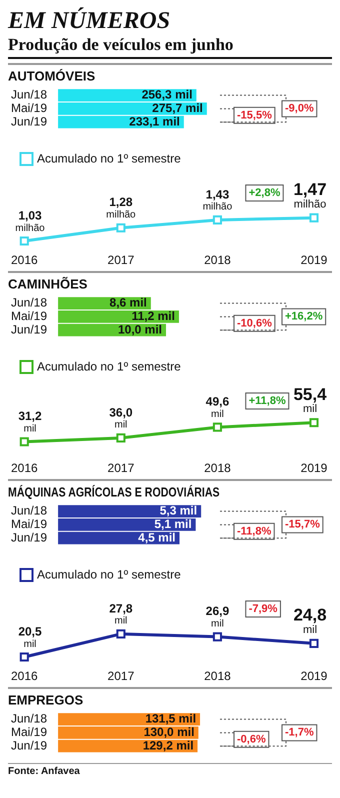  I want to click on data-label: 5,3 mil, so click(179, 511).